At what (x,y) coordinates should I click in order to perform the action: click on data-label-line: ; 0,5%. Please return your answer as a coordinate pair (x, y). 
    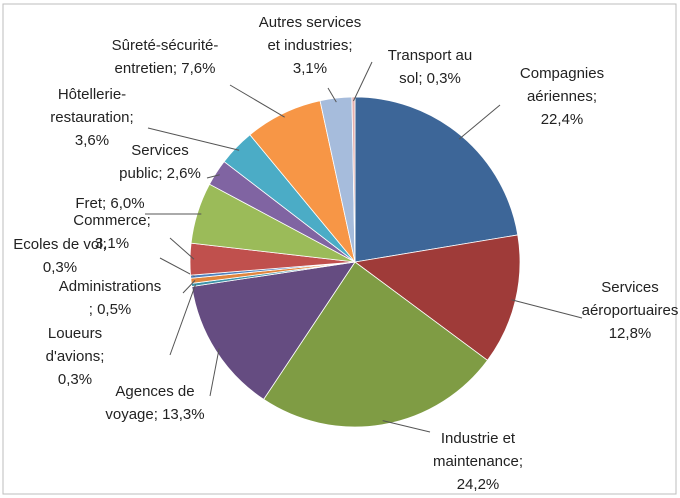
    Looking at the image, I should click on (110, 309).